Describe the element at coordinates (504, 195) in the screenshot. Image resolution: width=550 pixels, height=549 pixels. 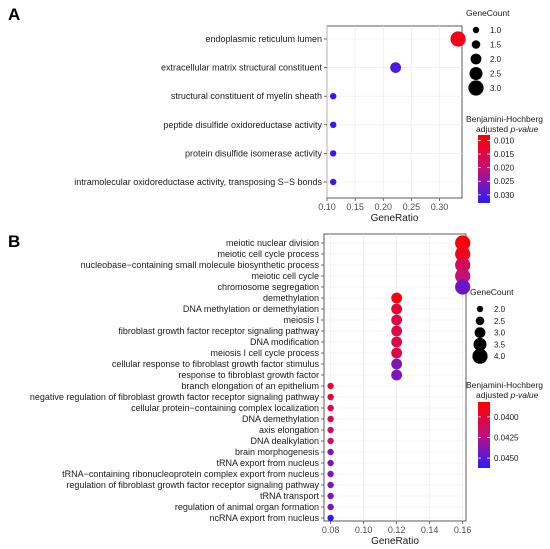
I see `color-bar-label: 0.030` at that location.